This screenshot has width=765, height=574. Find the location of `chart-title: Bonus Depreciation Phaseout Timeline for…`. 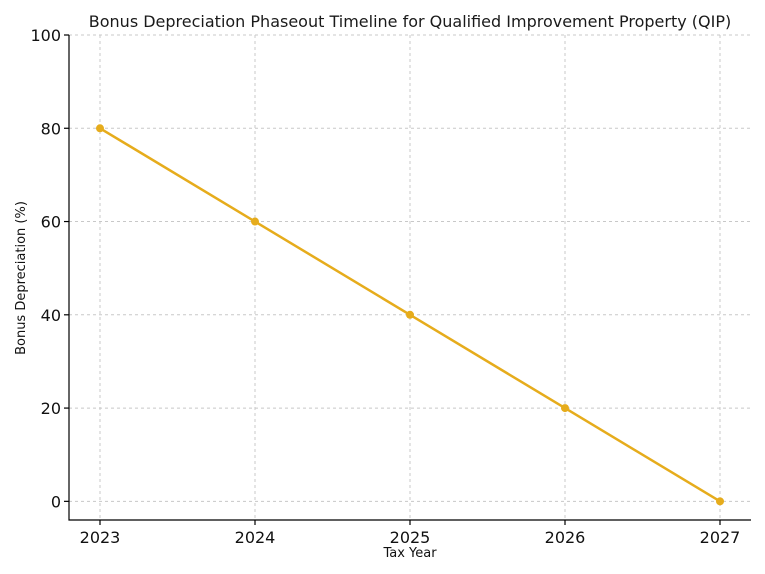

chart-title: Bonus Depreciation Phaseout Timeline for… is located at coordinates (410, 21).